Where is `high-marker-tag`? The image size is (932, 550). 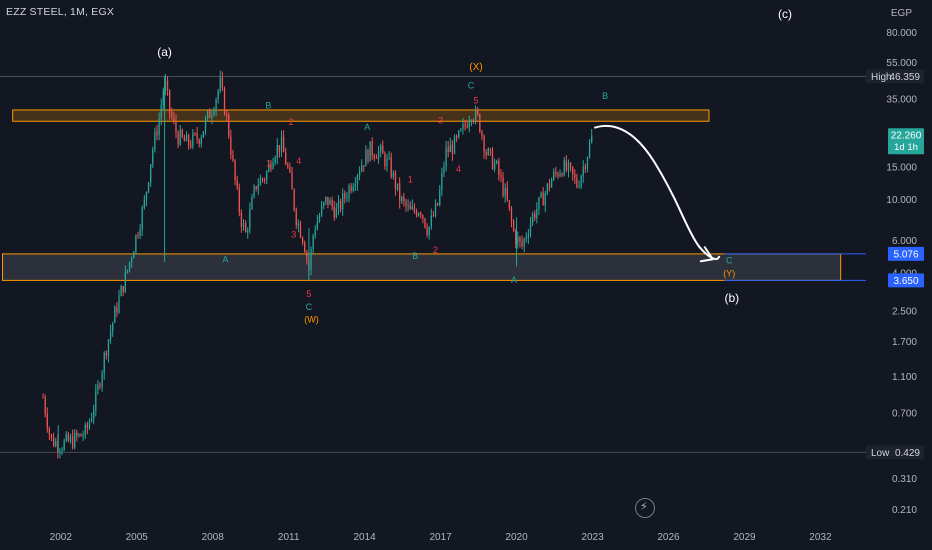
high-marker-tag is located at coordinates (895, 76).